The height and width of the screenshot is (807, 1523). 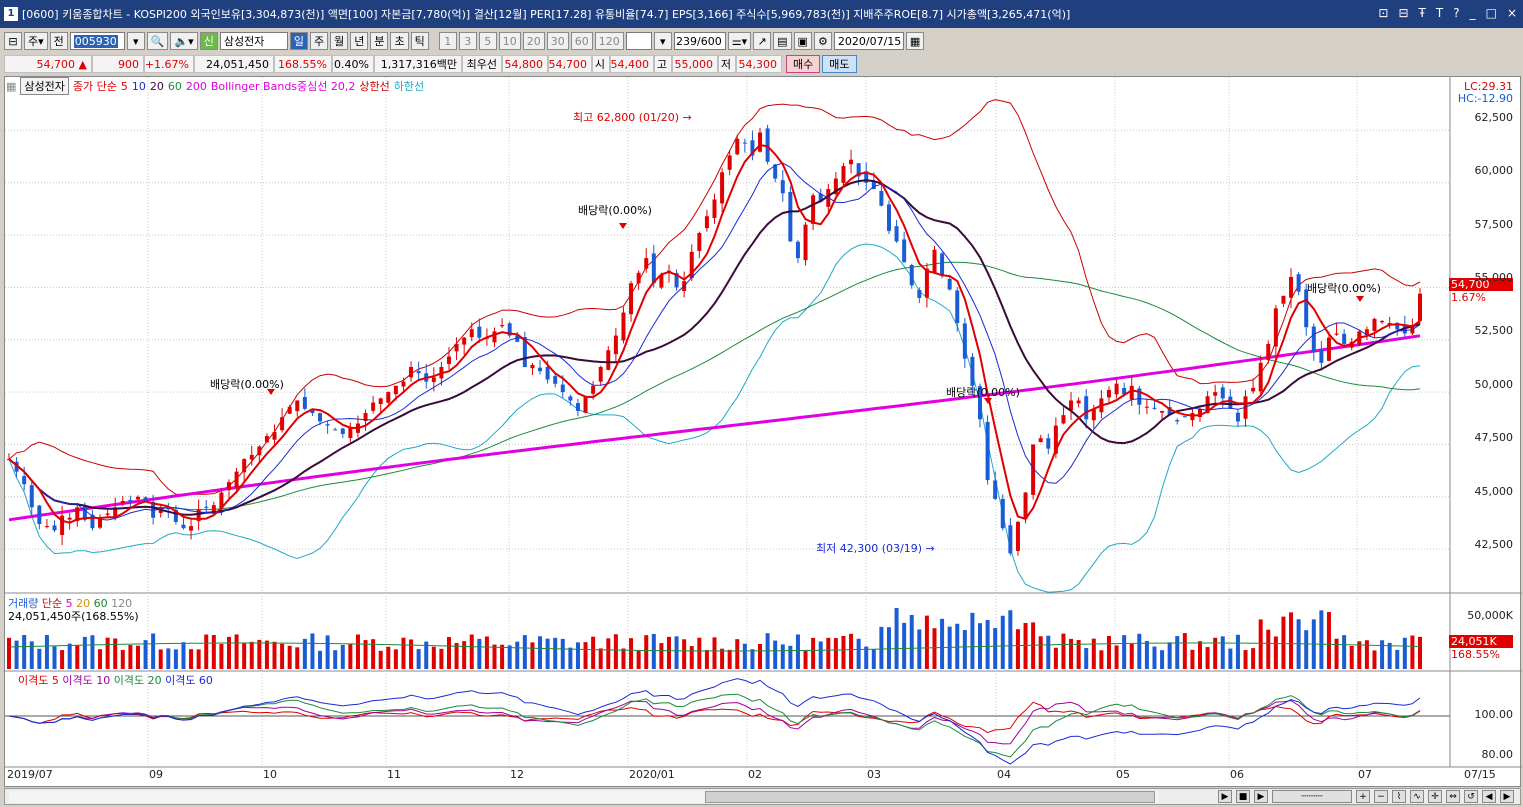 I want to click on market-type-select: 주 ▾, so click(x=36, y=41).